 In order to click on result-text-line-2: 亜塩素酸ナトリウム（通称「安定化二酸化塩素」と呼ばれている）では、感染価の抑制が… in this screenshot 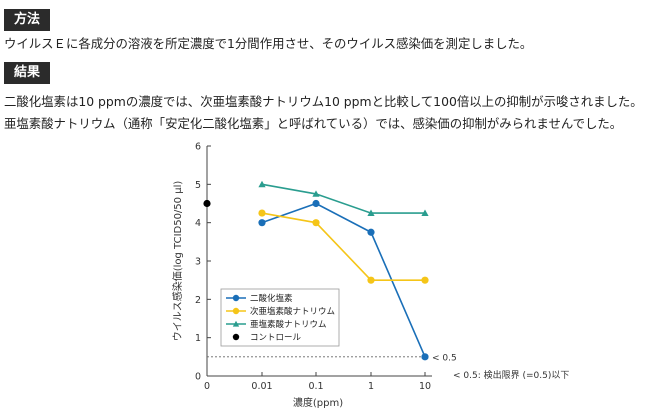, I will do `click(313, 123)`.